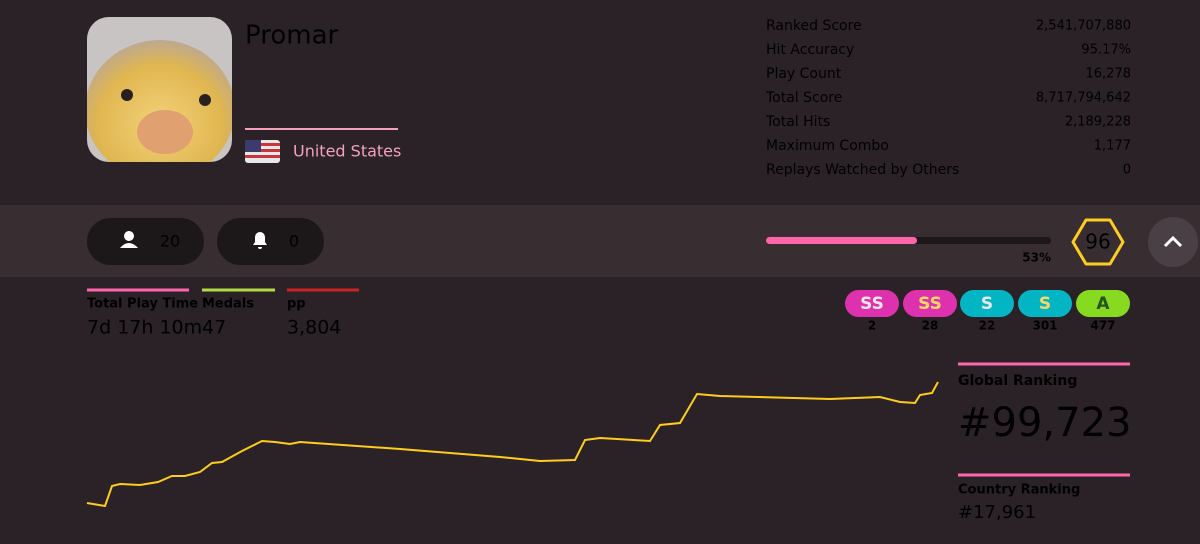 The width and height of the screenshot is (1200, 544). What do you see at coordinates (1102, 326) in the screenshot?
I see `grade-count: 477` at bounding box center [1102, 326].